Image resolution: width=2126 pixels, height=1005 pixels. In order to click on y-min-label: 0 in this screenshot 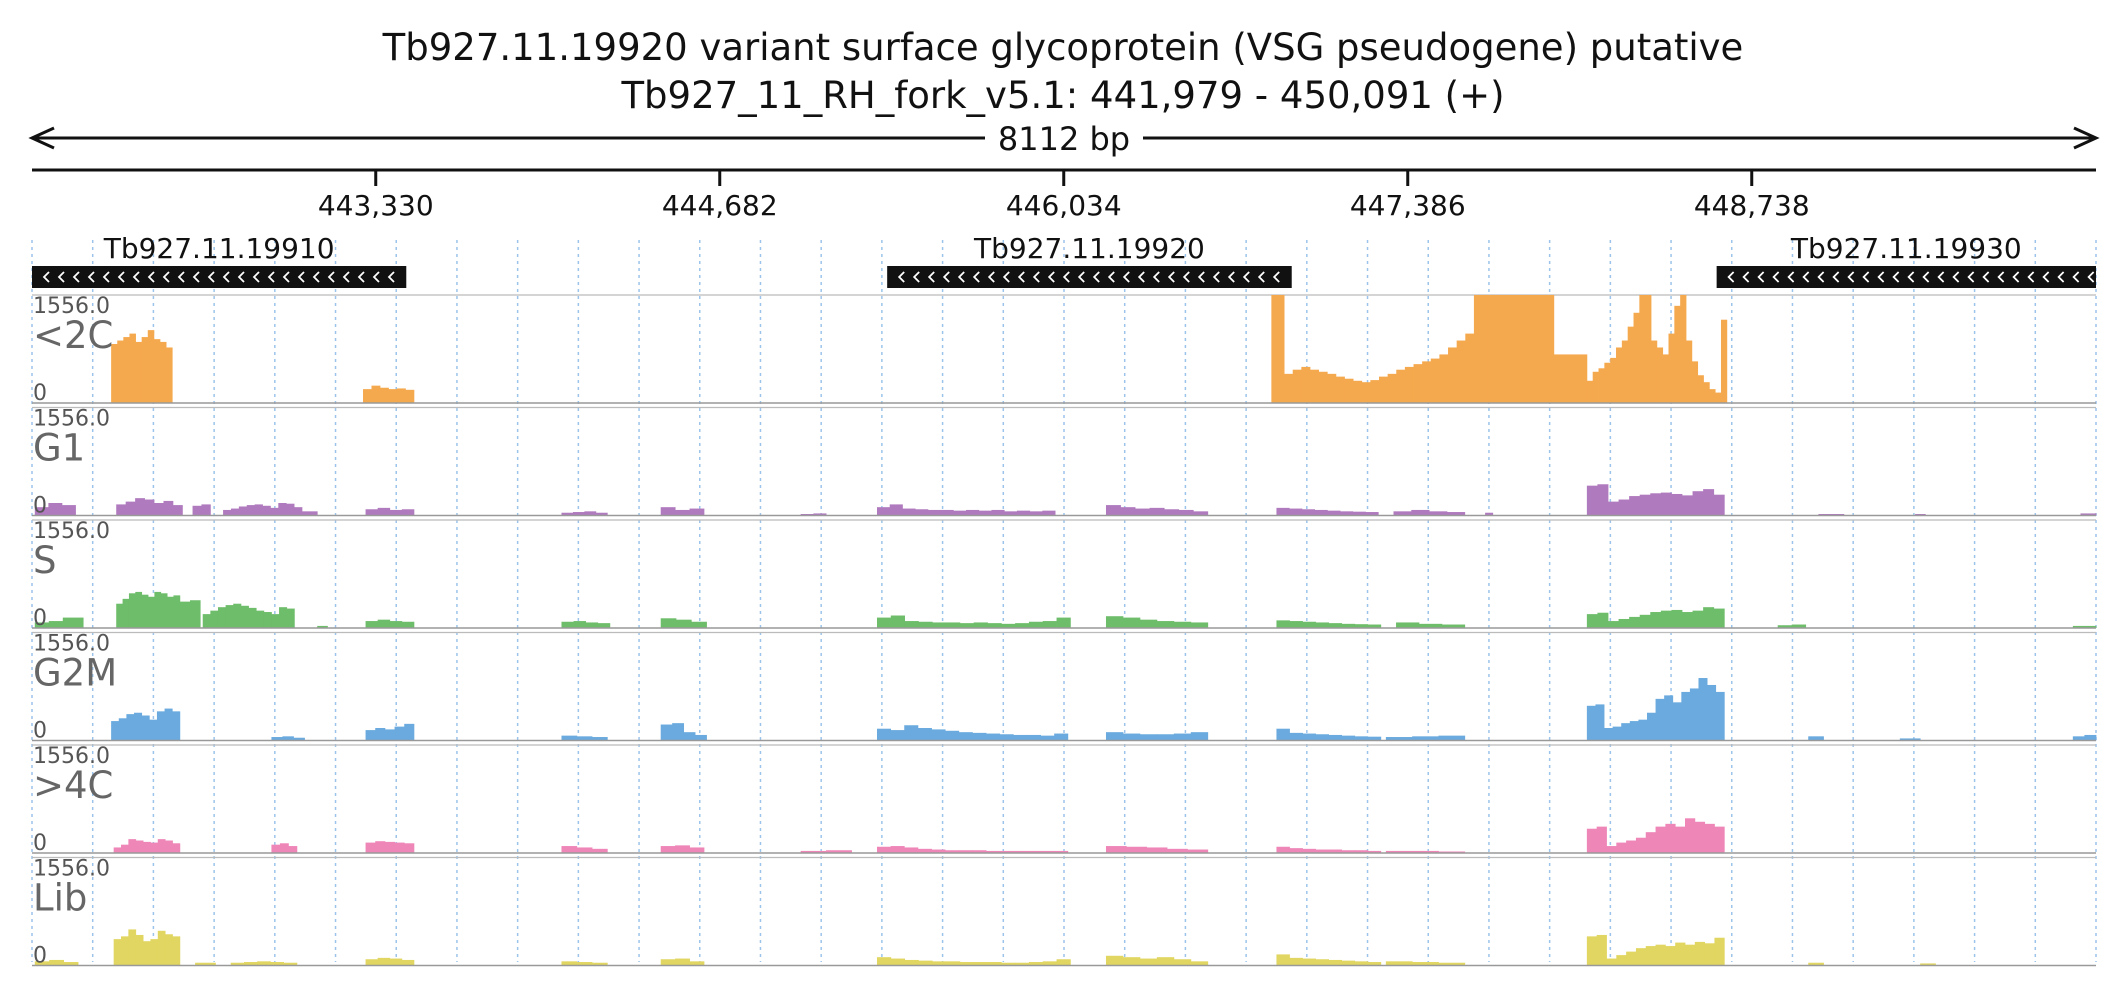, I will do `click(40, 731)`.